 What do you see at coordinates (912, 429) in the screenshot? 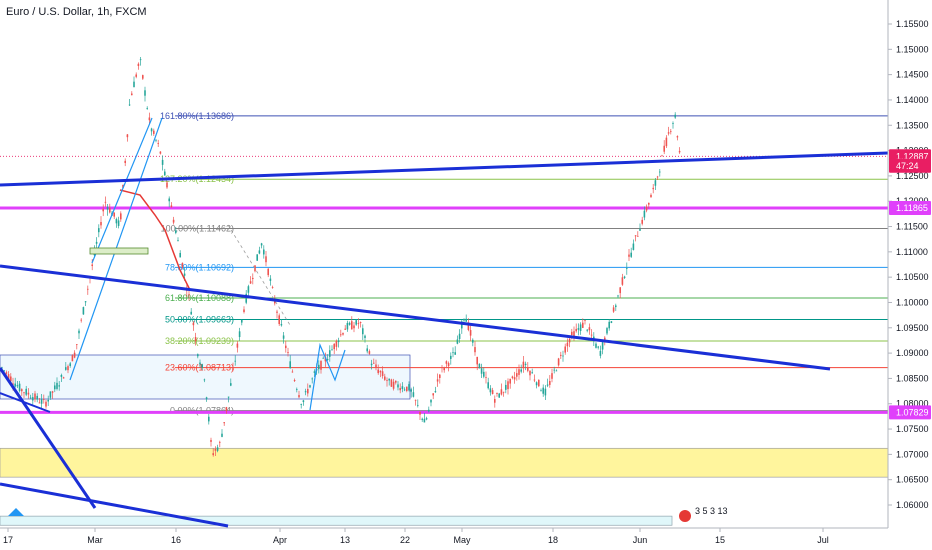
I see `price-tick-label: 1.07500` at bounding box center [912, 429].